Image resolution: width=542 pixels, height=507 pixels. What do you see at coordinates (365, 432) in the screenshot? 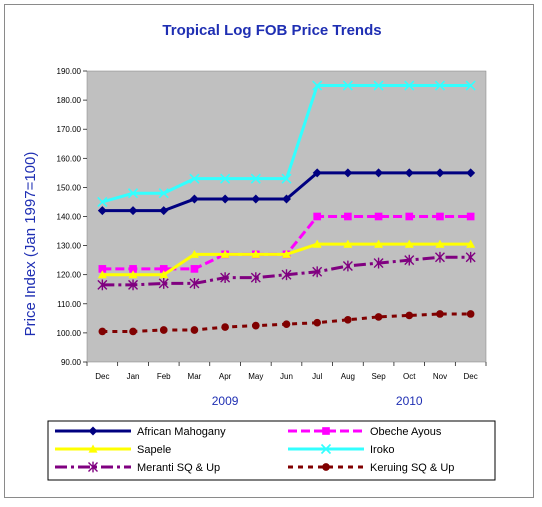
I see `legend-entry: Obeche Ayous` at bounding box center [365, 432].